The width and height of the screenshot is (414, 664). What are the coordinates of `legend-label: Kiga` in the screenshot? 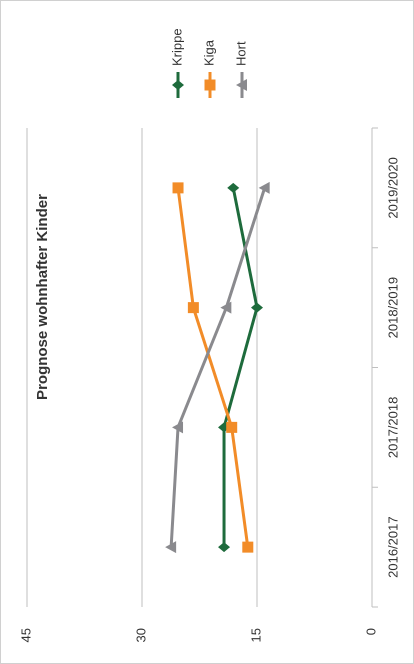 It's located at (208, 52).